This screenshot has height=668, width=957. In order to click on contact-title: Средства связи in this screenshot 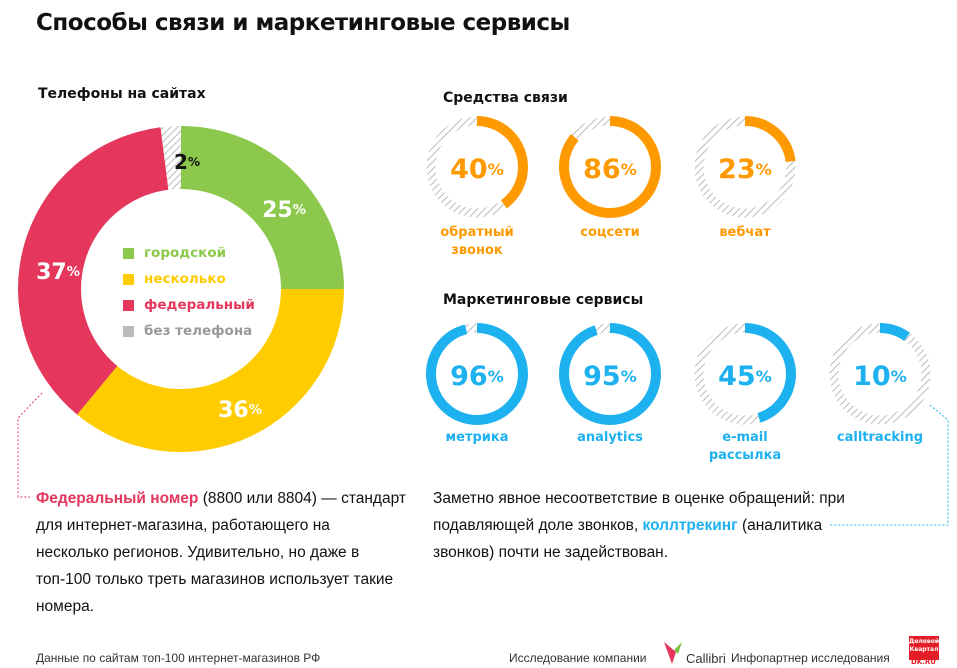, I will do `click(505, 98)`.